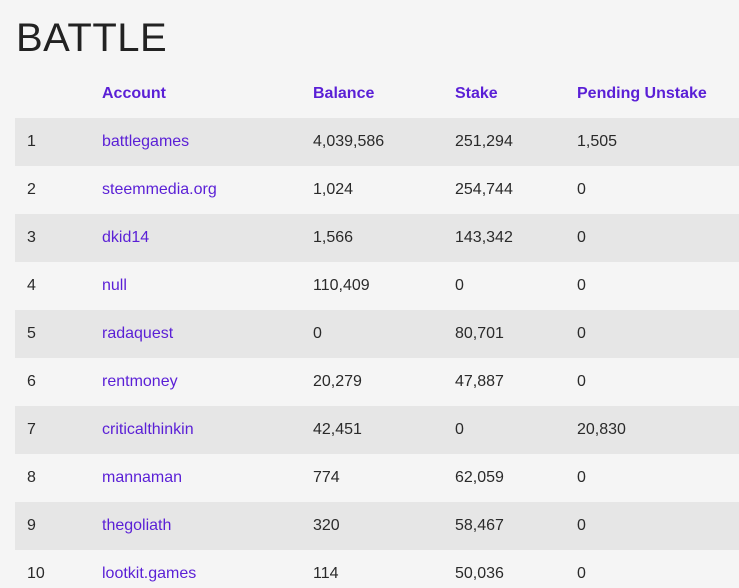 The image size is (739, 588). What do you see at coordinates (504, 478) in the screenshot?
I see `stake-cell: 62,059` at bounding box center [504, 478].